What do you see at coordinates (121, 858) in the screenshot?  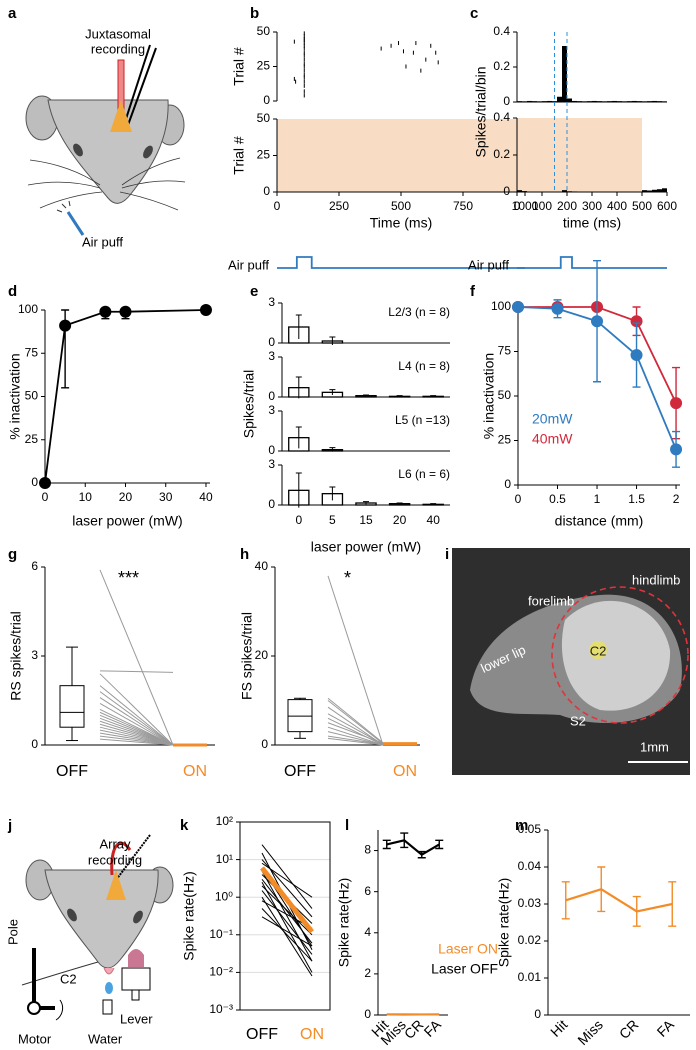 I see `array-cable` at bounding box center [121, 858].